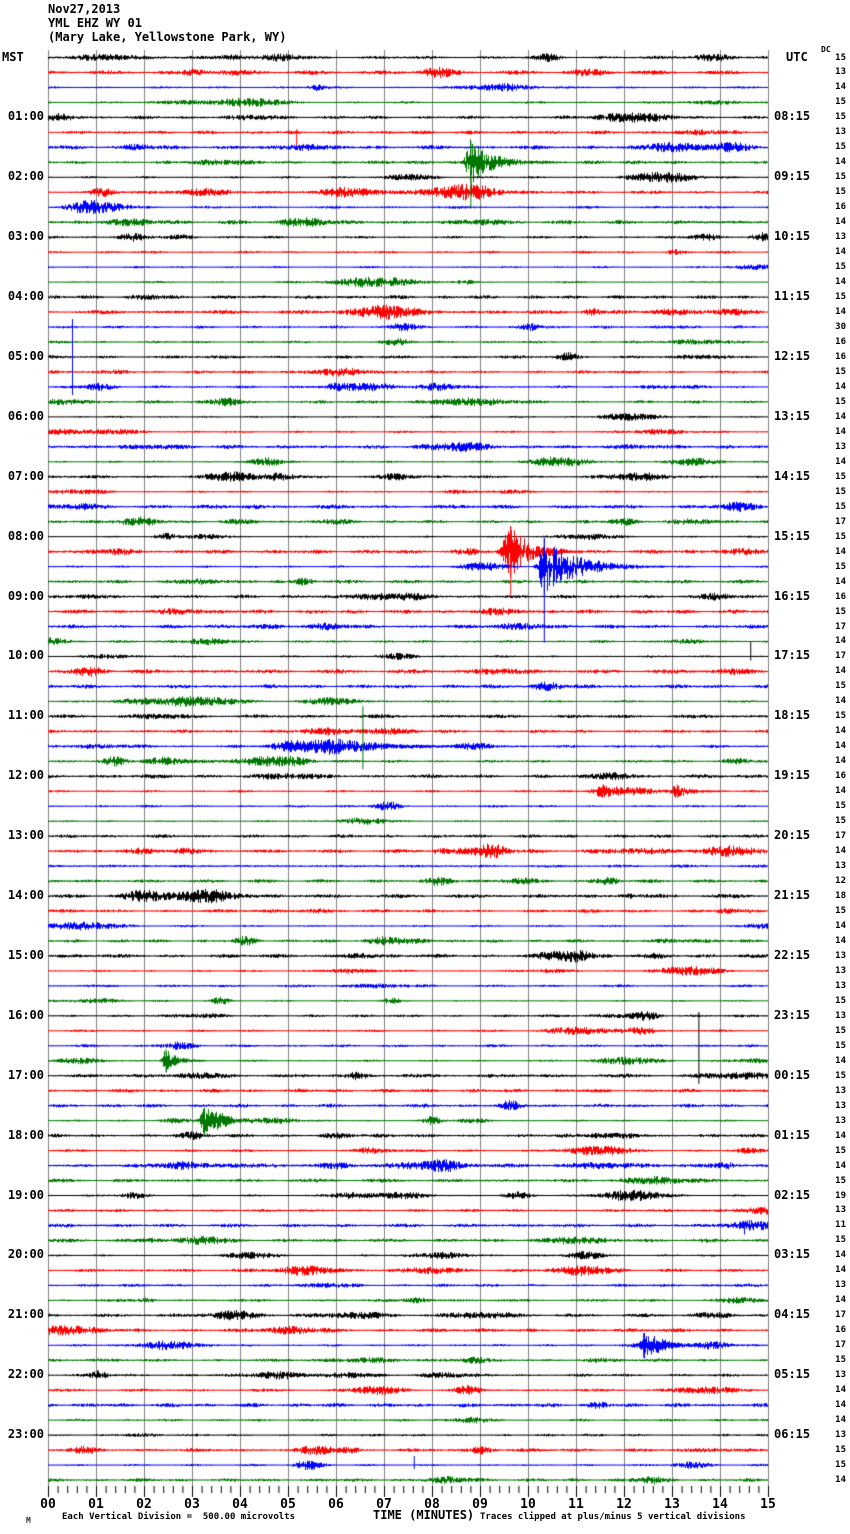 The height and width of the screenshot is (1534, 850). What do you see at coordinates (624, 1504) in the screenshot?
I see `minute-tick-label: 12` at bounding box center [624, 1504].